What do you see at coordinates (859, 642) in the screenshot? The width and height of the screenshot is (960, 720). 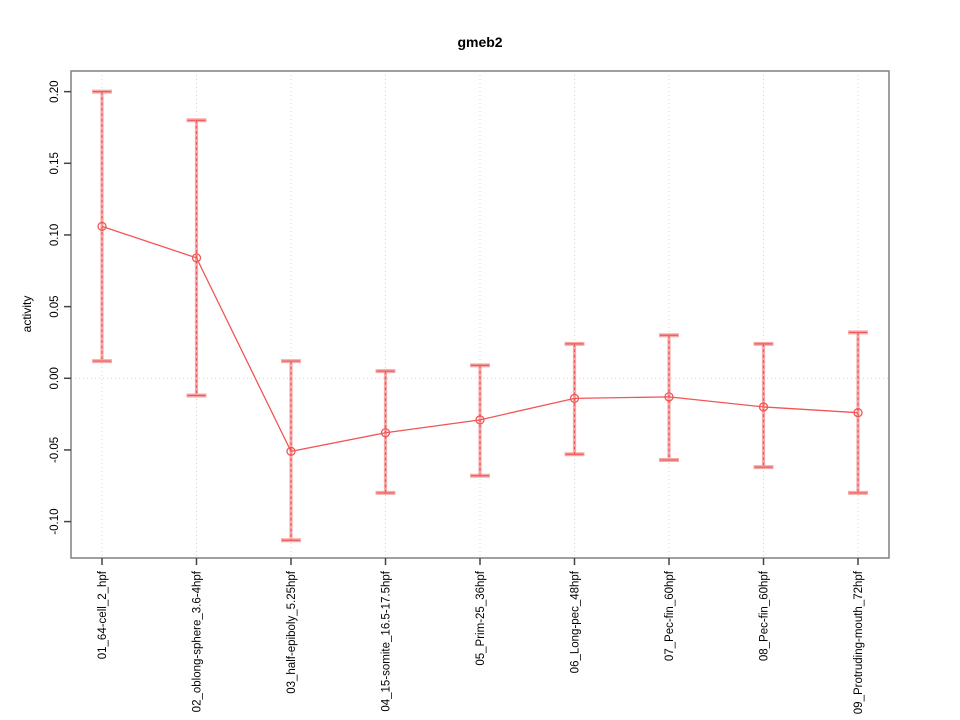 I see `x-tick-label: 09_Protruding-mouth_72hpf` at bounding box center [859, 642].